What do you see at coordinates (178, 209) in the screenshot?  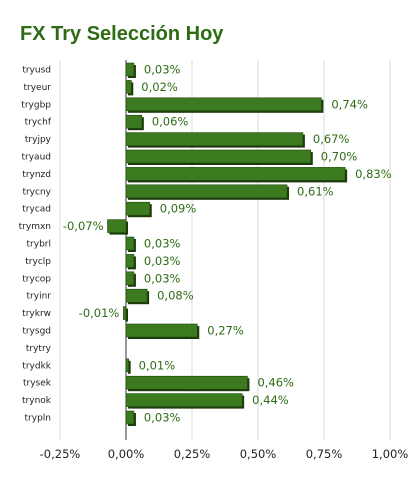 I see `value-label: 0,09%` at bounding box center [178, 209].